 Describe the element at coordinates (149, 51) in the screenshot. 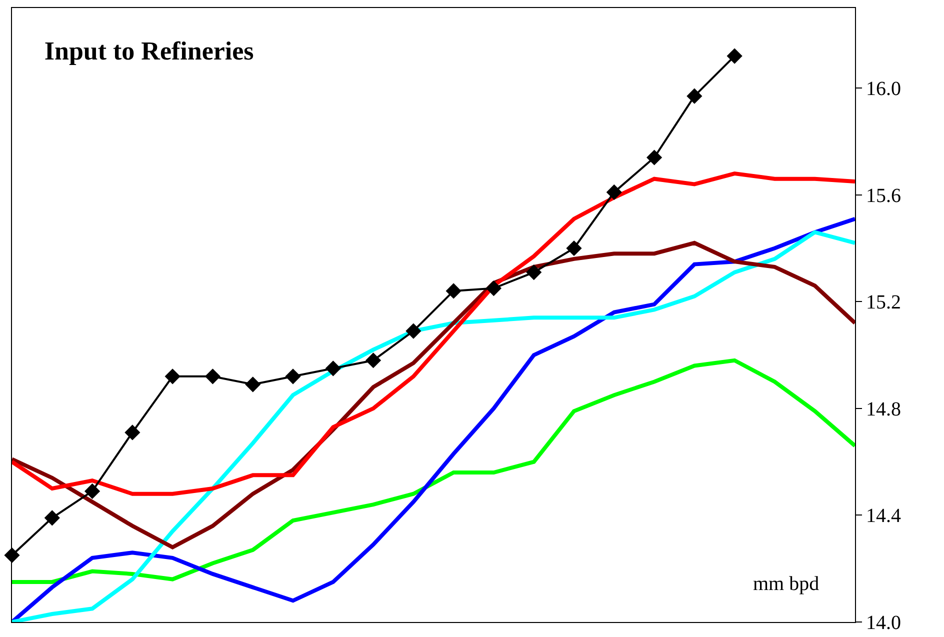

I see `text: Input to Refineries` at that location.